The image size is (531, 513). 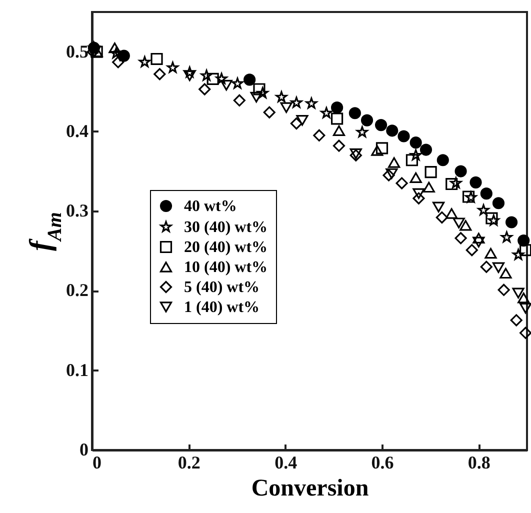 What do you see at coordinates (77, 210) in the screenshot?
I see `y-tick-label: 0.3` at bounding box center [77, 210].